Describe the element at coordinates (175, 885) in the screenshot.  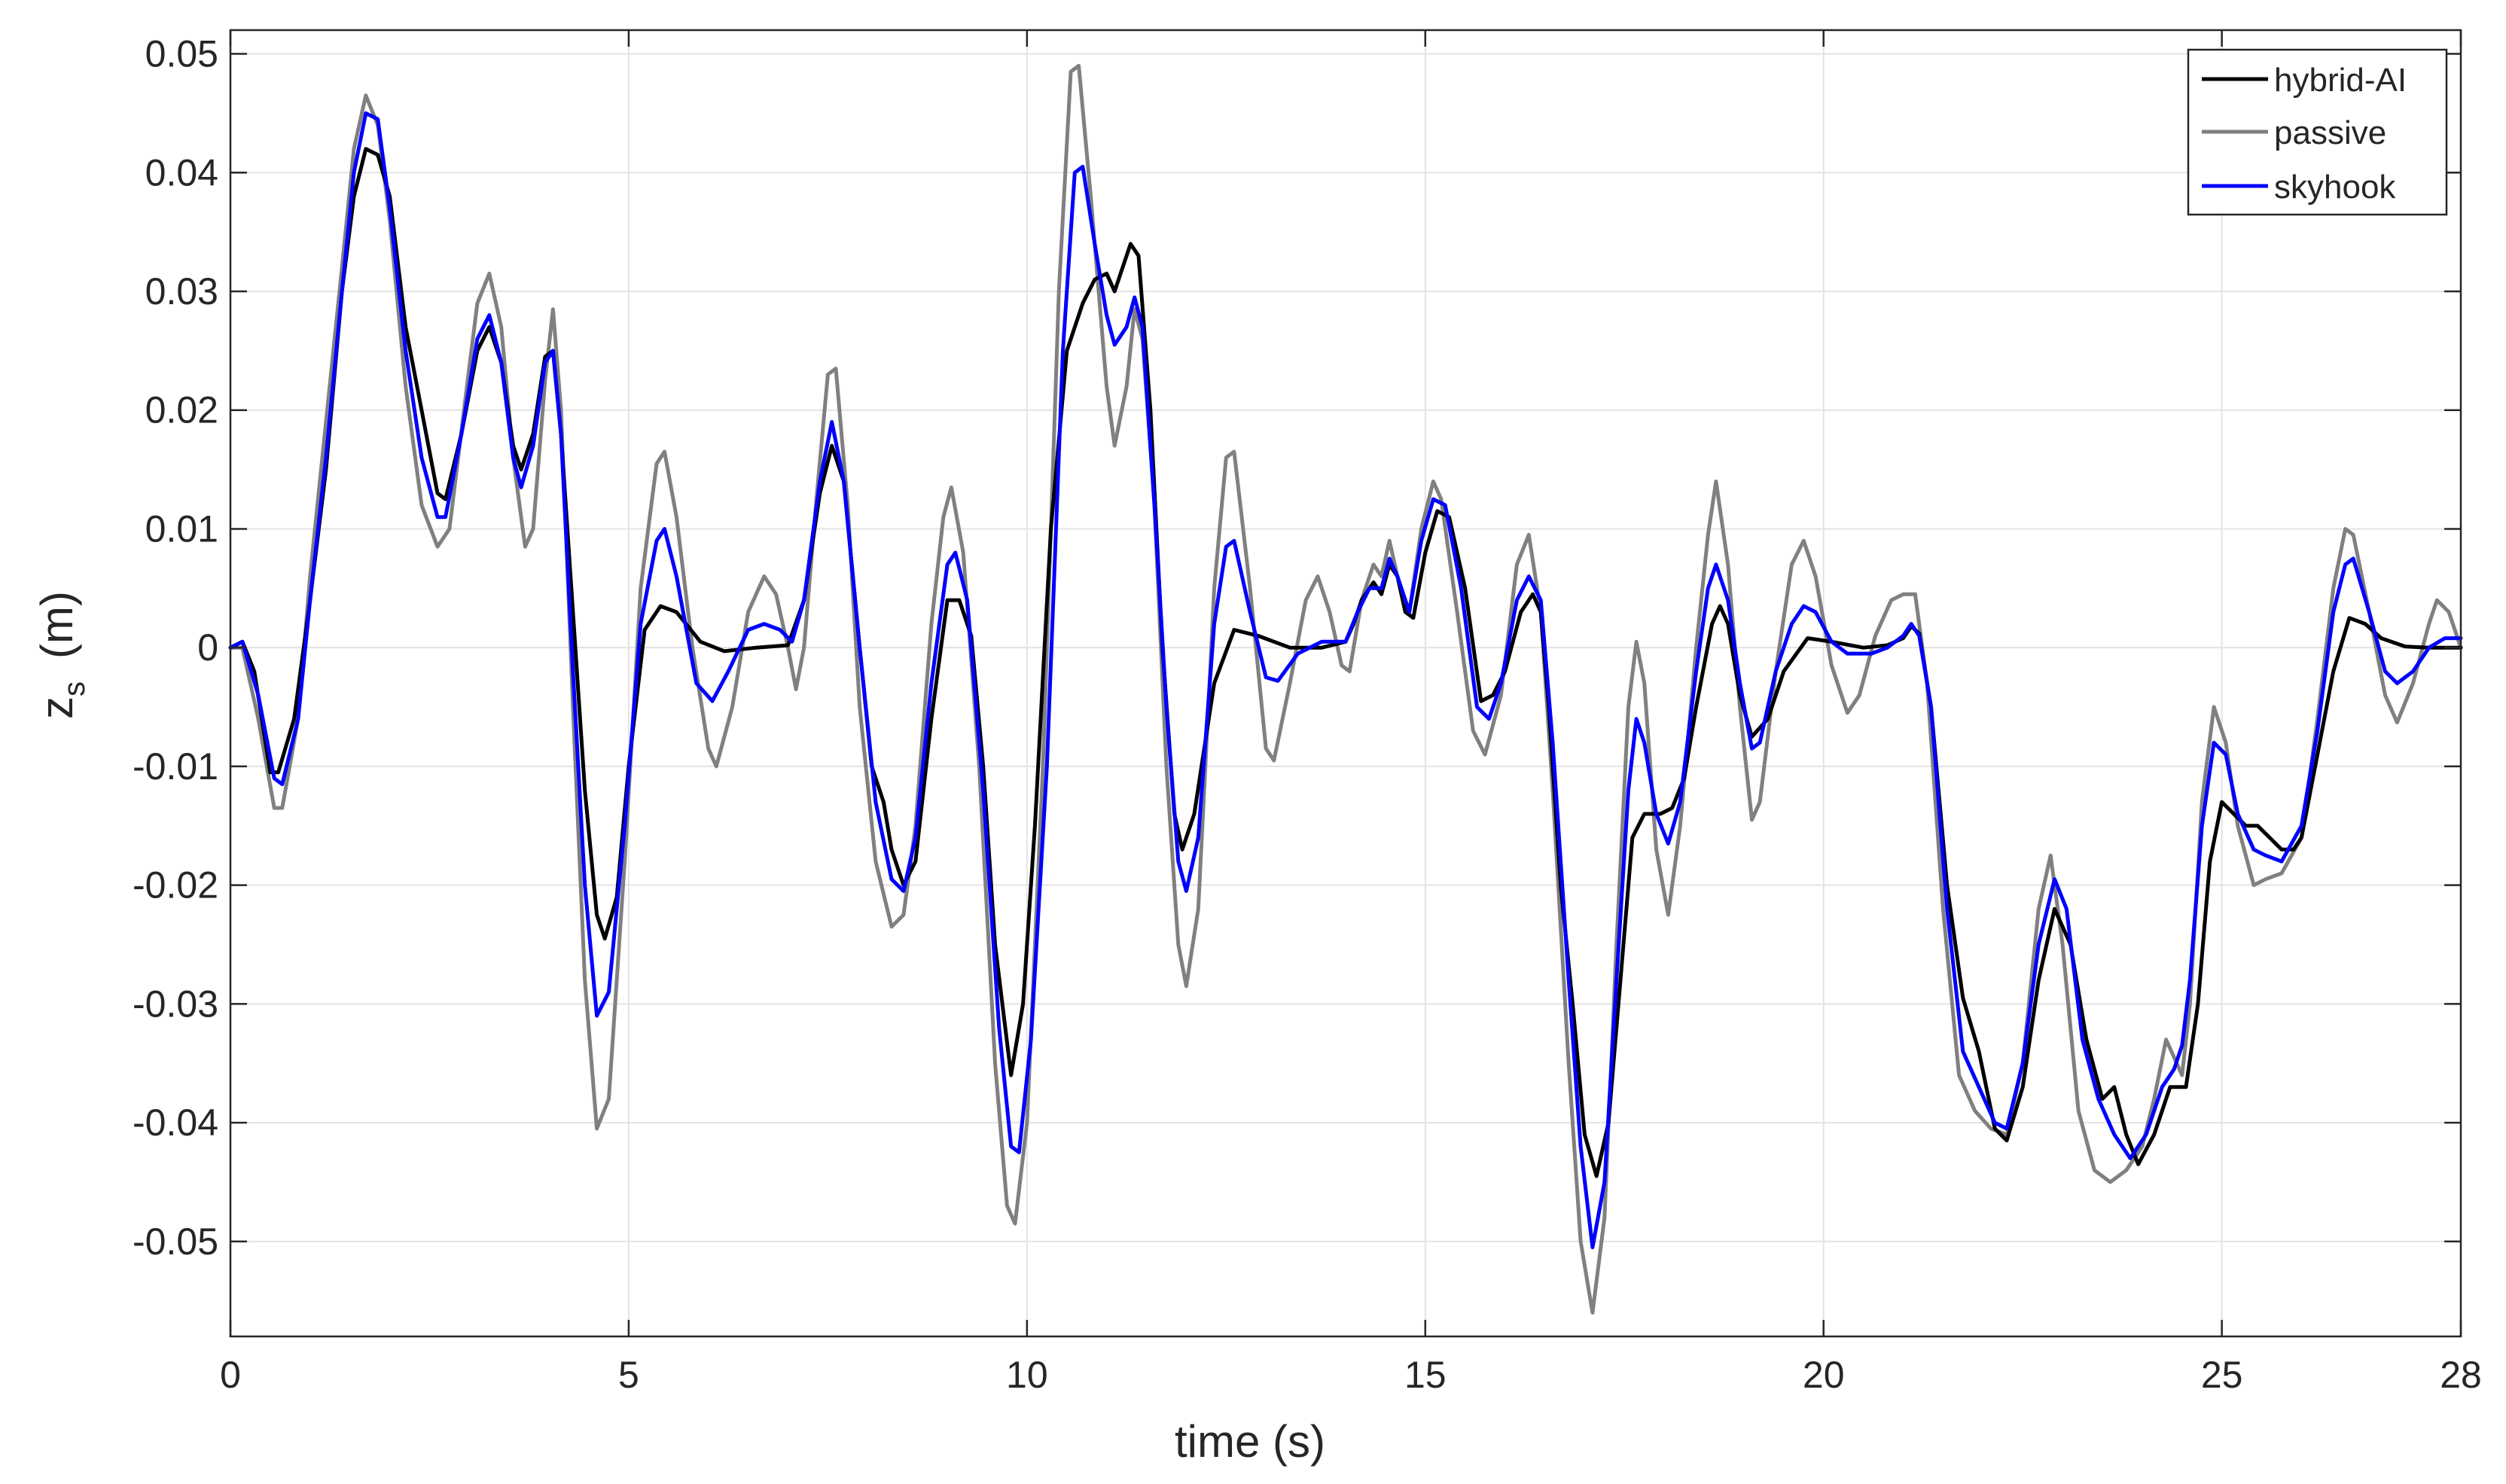
I see `y-tick-label: -0.02` at that location.